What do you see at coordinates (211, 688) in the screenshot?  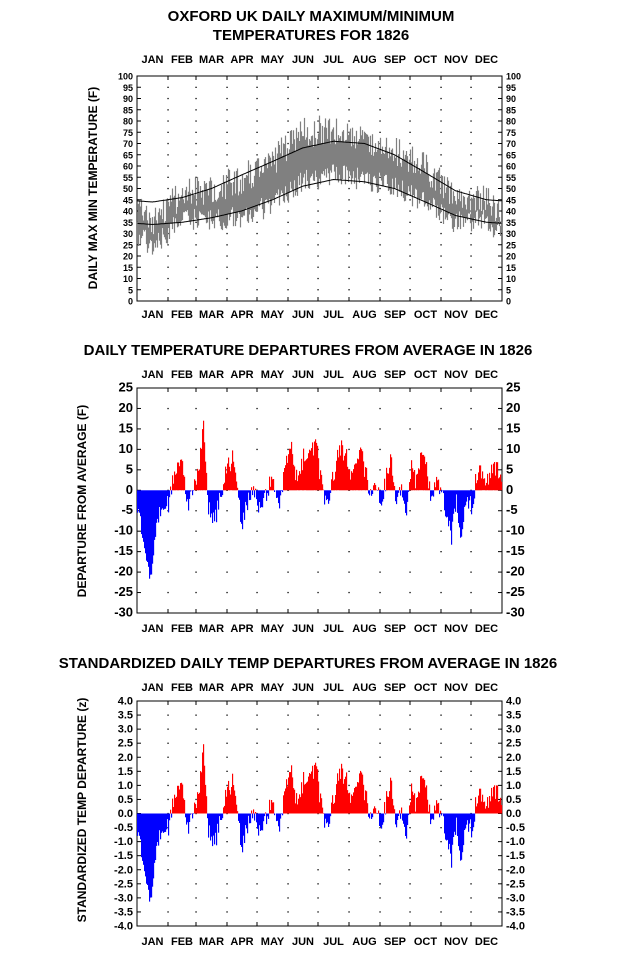 I see `x-tick-label-top: MAR` at bounding box center [211, 688].